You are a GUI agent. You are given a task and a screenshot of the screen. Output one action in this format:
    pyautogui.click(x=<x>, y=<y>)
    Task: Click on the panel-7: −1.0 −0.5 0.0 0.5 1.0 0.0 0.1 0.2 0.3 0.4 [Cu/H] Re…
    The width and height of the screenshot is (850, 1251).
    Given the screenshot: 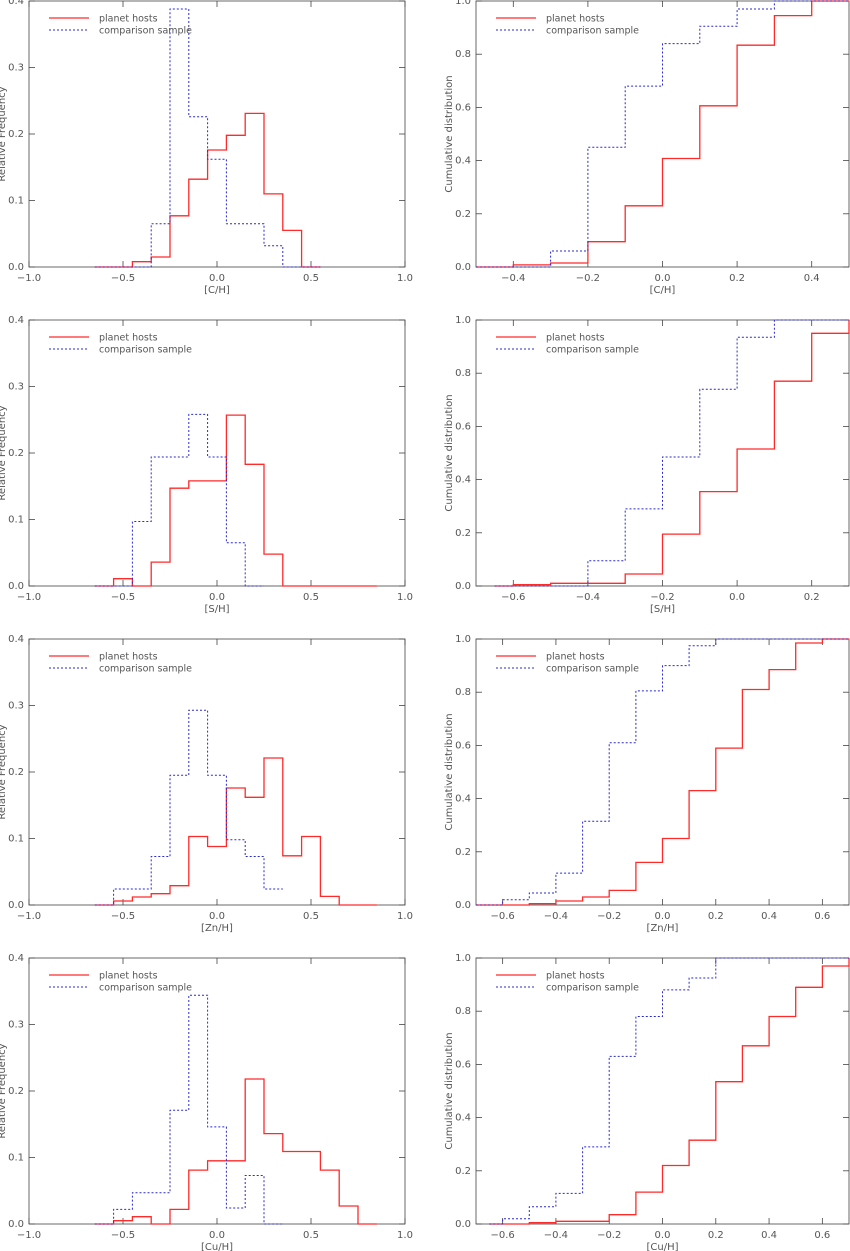 What is the action you would take?
    pyautogui.click(x=206, y=1102)
    